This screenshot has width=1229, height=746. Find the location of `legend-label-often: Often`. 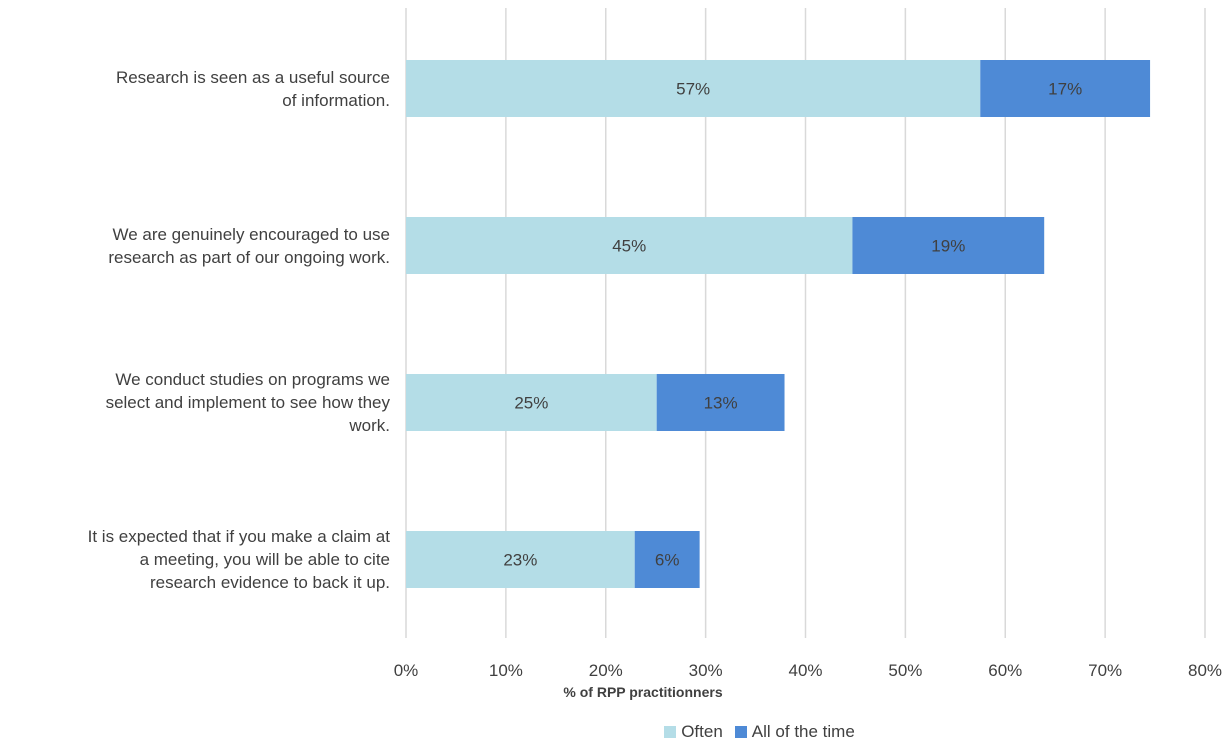

legend-label-often: Often is located at coordinates (702, 731).